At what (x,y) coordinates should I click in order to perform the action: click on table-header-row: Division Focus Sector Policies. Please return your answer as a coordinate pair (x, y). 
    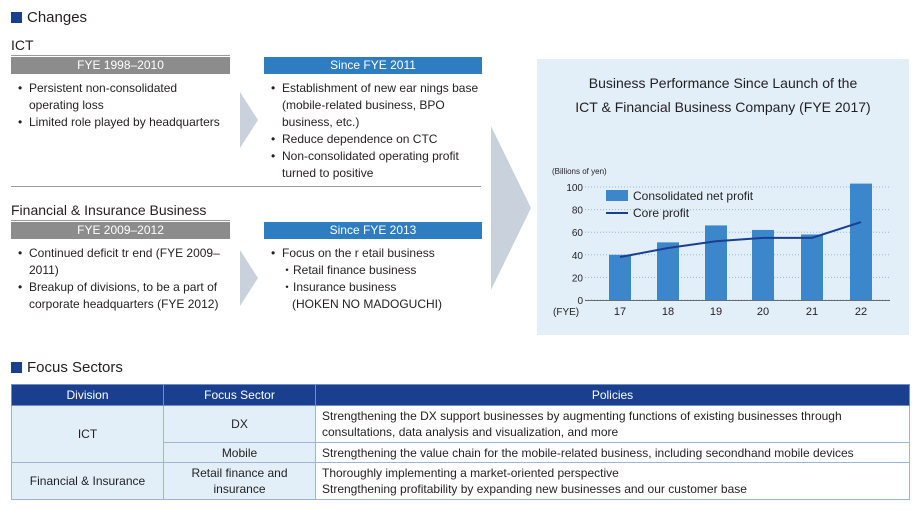
    Looking at the image, I should click on (460, 395).